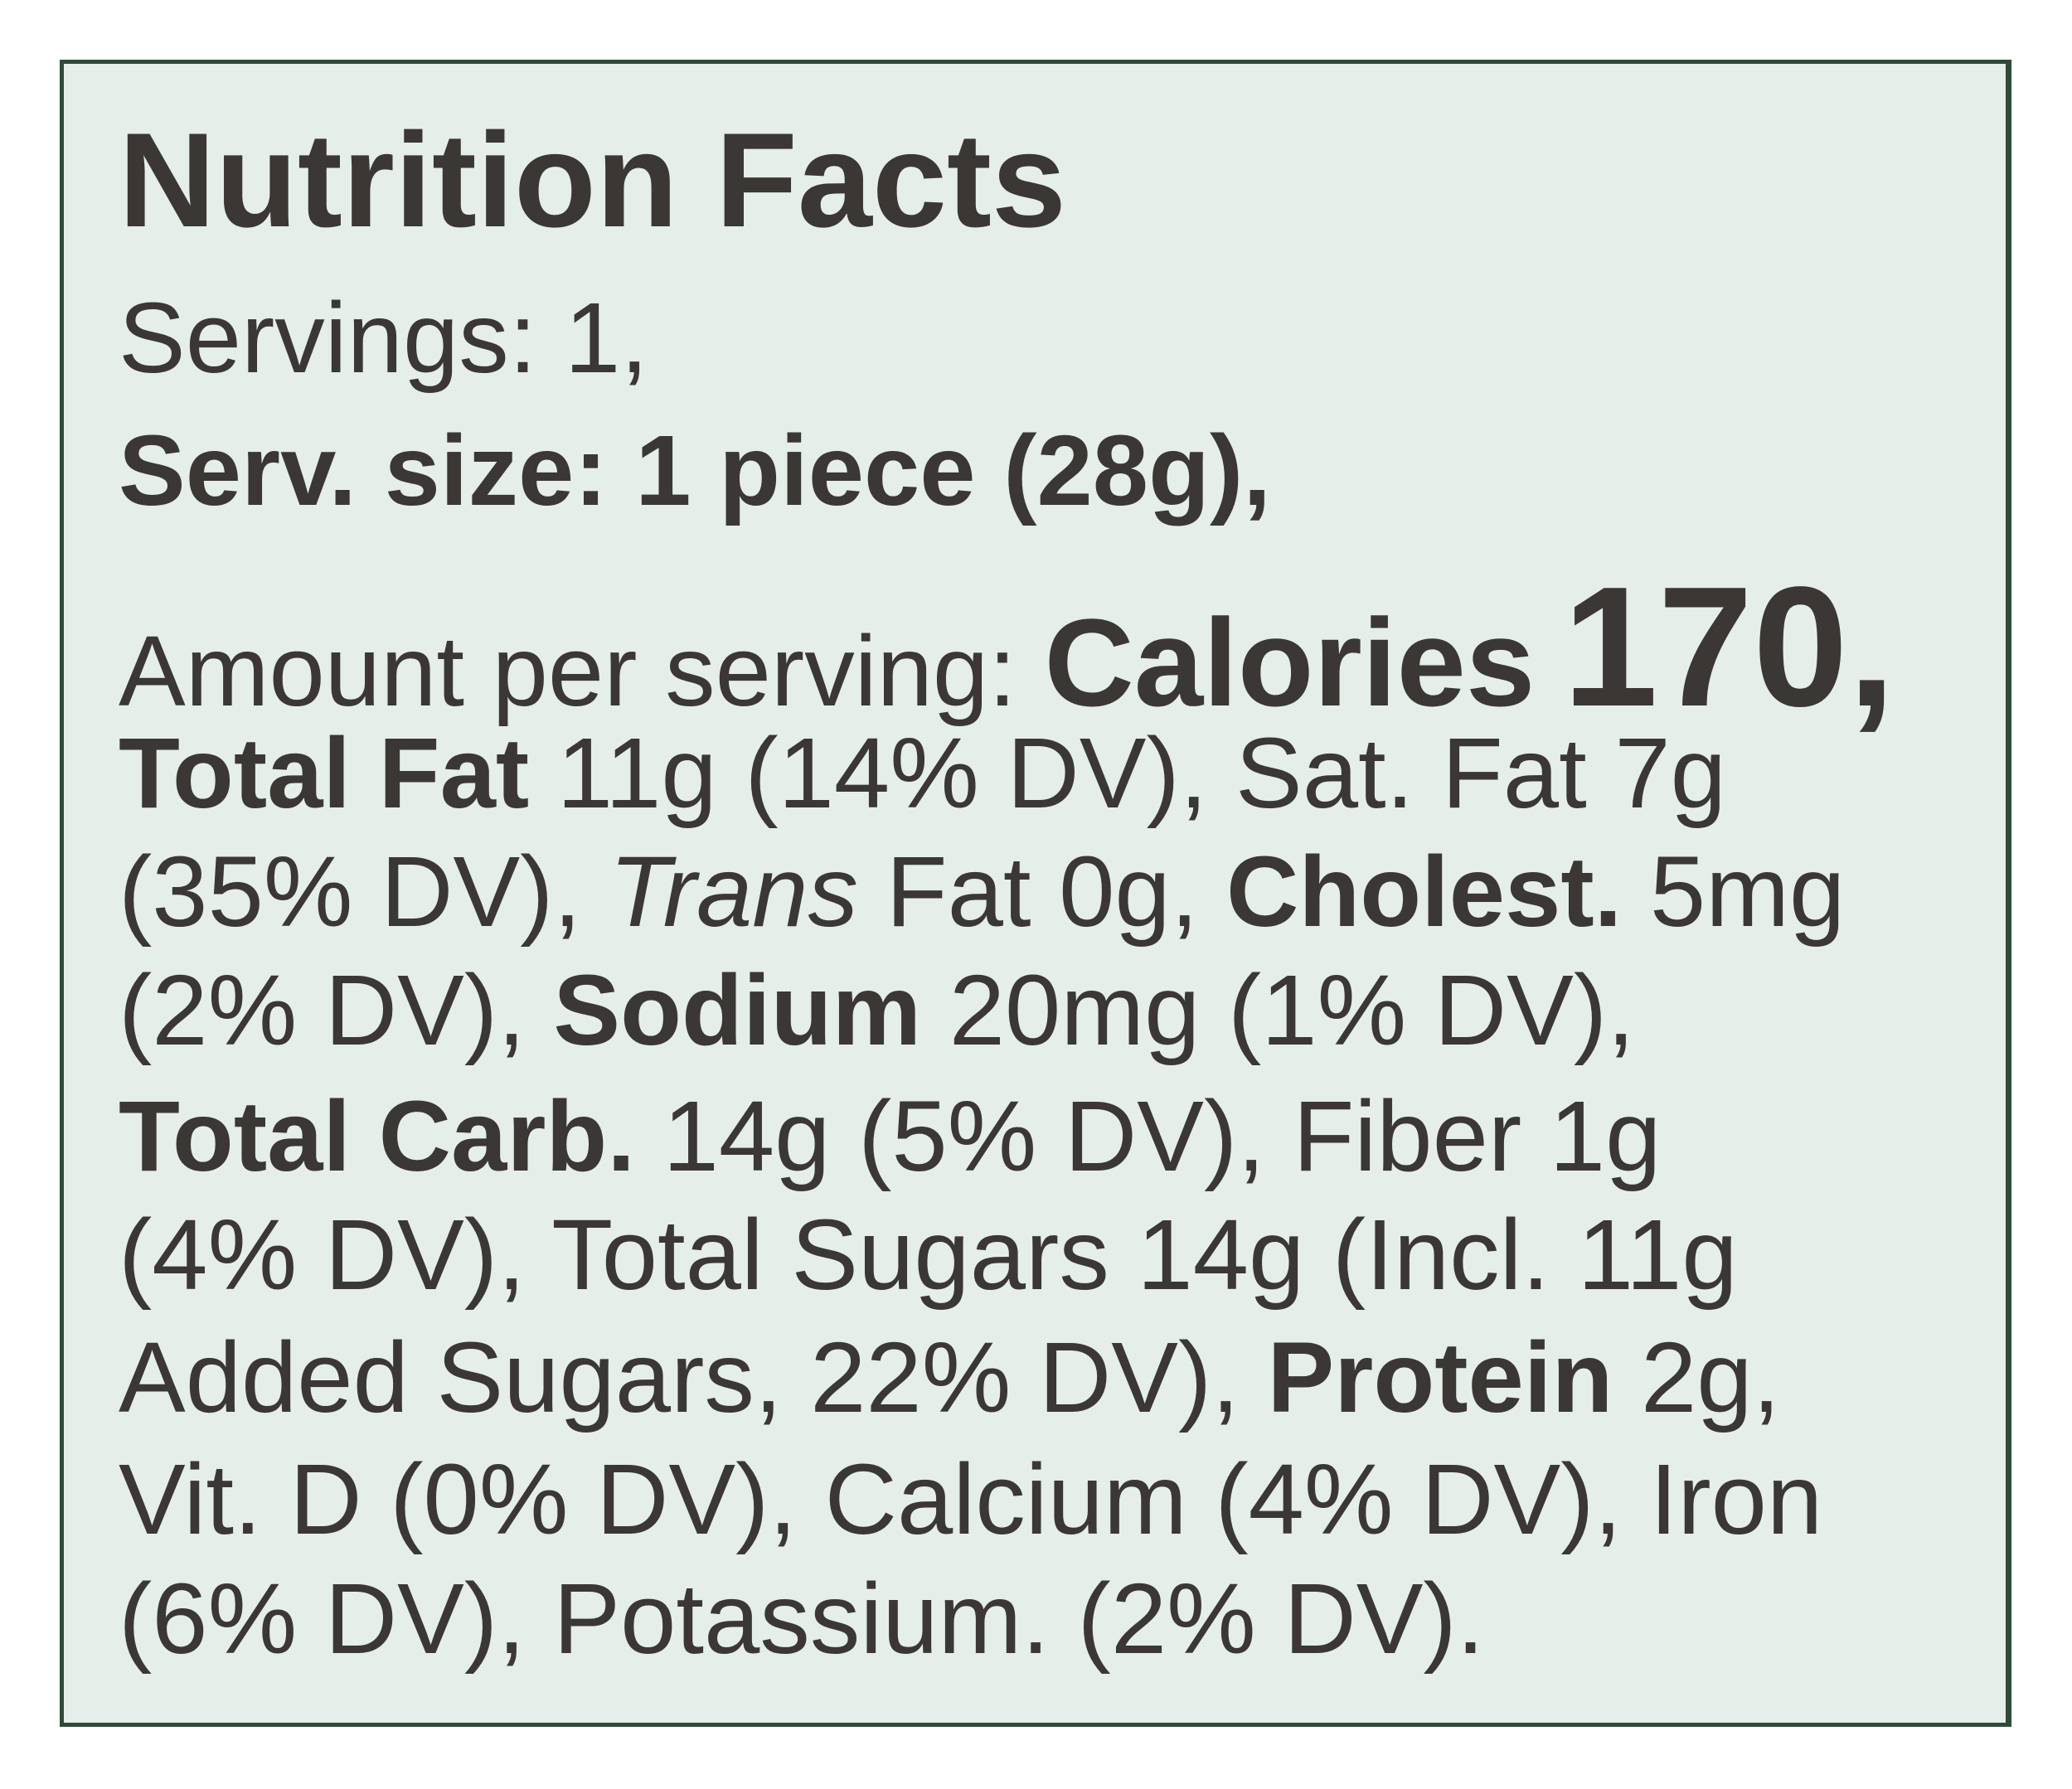  I want to click on text: Vit. D (0% DV), Calcium (4% DV), Iron, so click(971, 1498).